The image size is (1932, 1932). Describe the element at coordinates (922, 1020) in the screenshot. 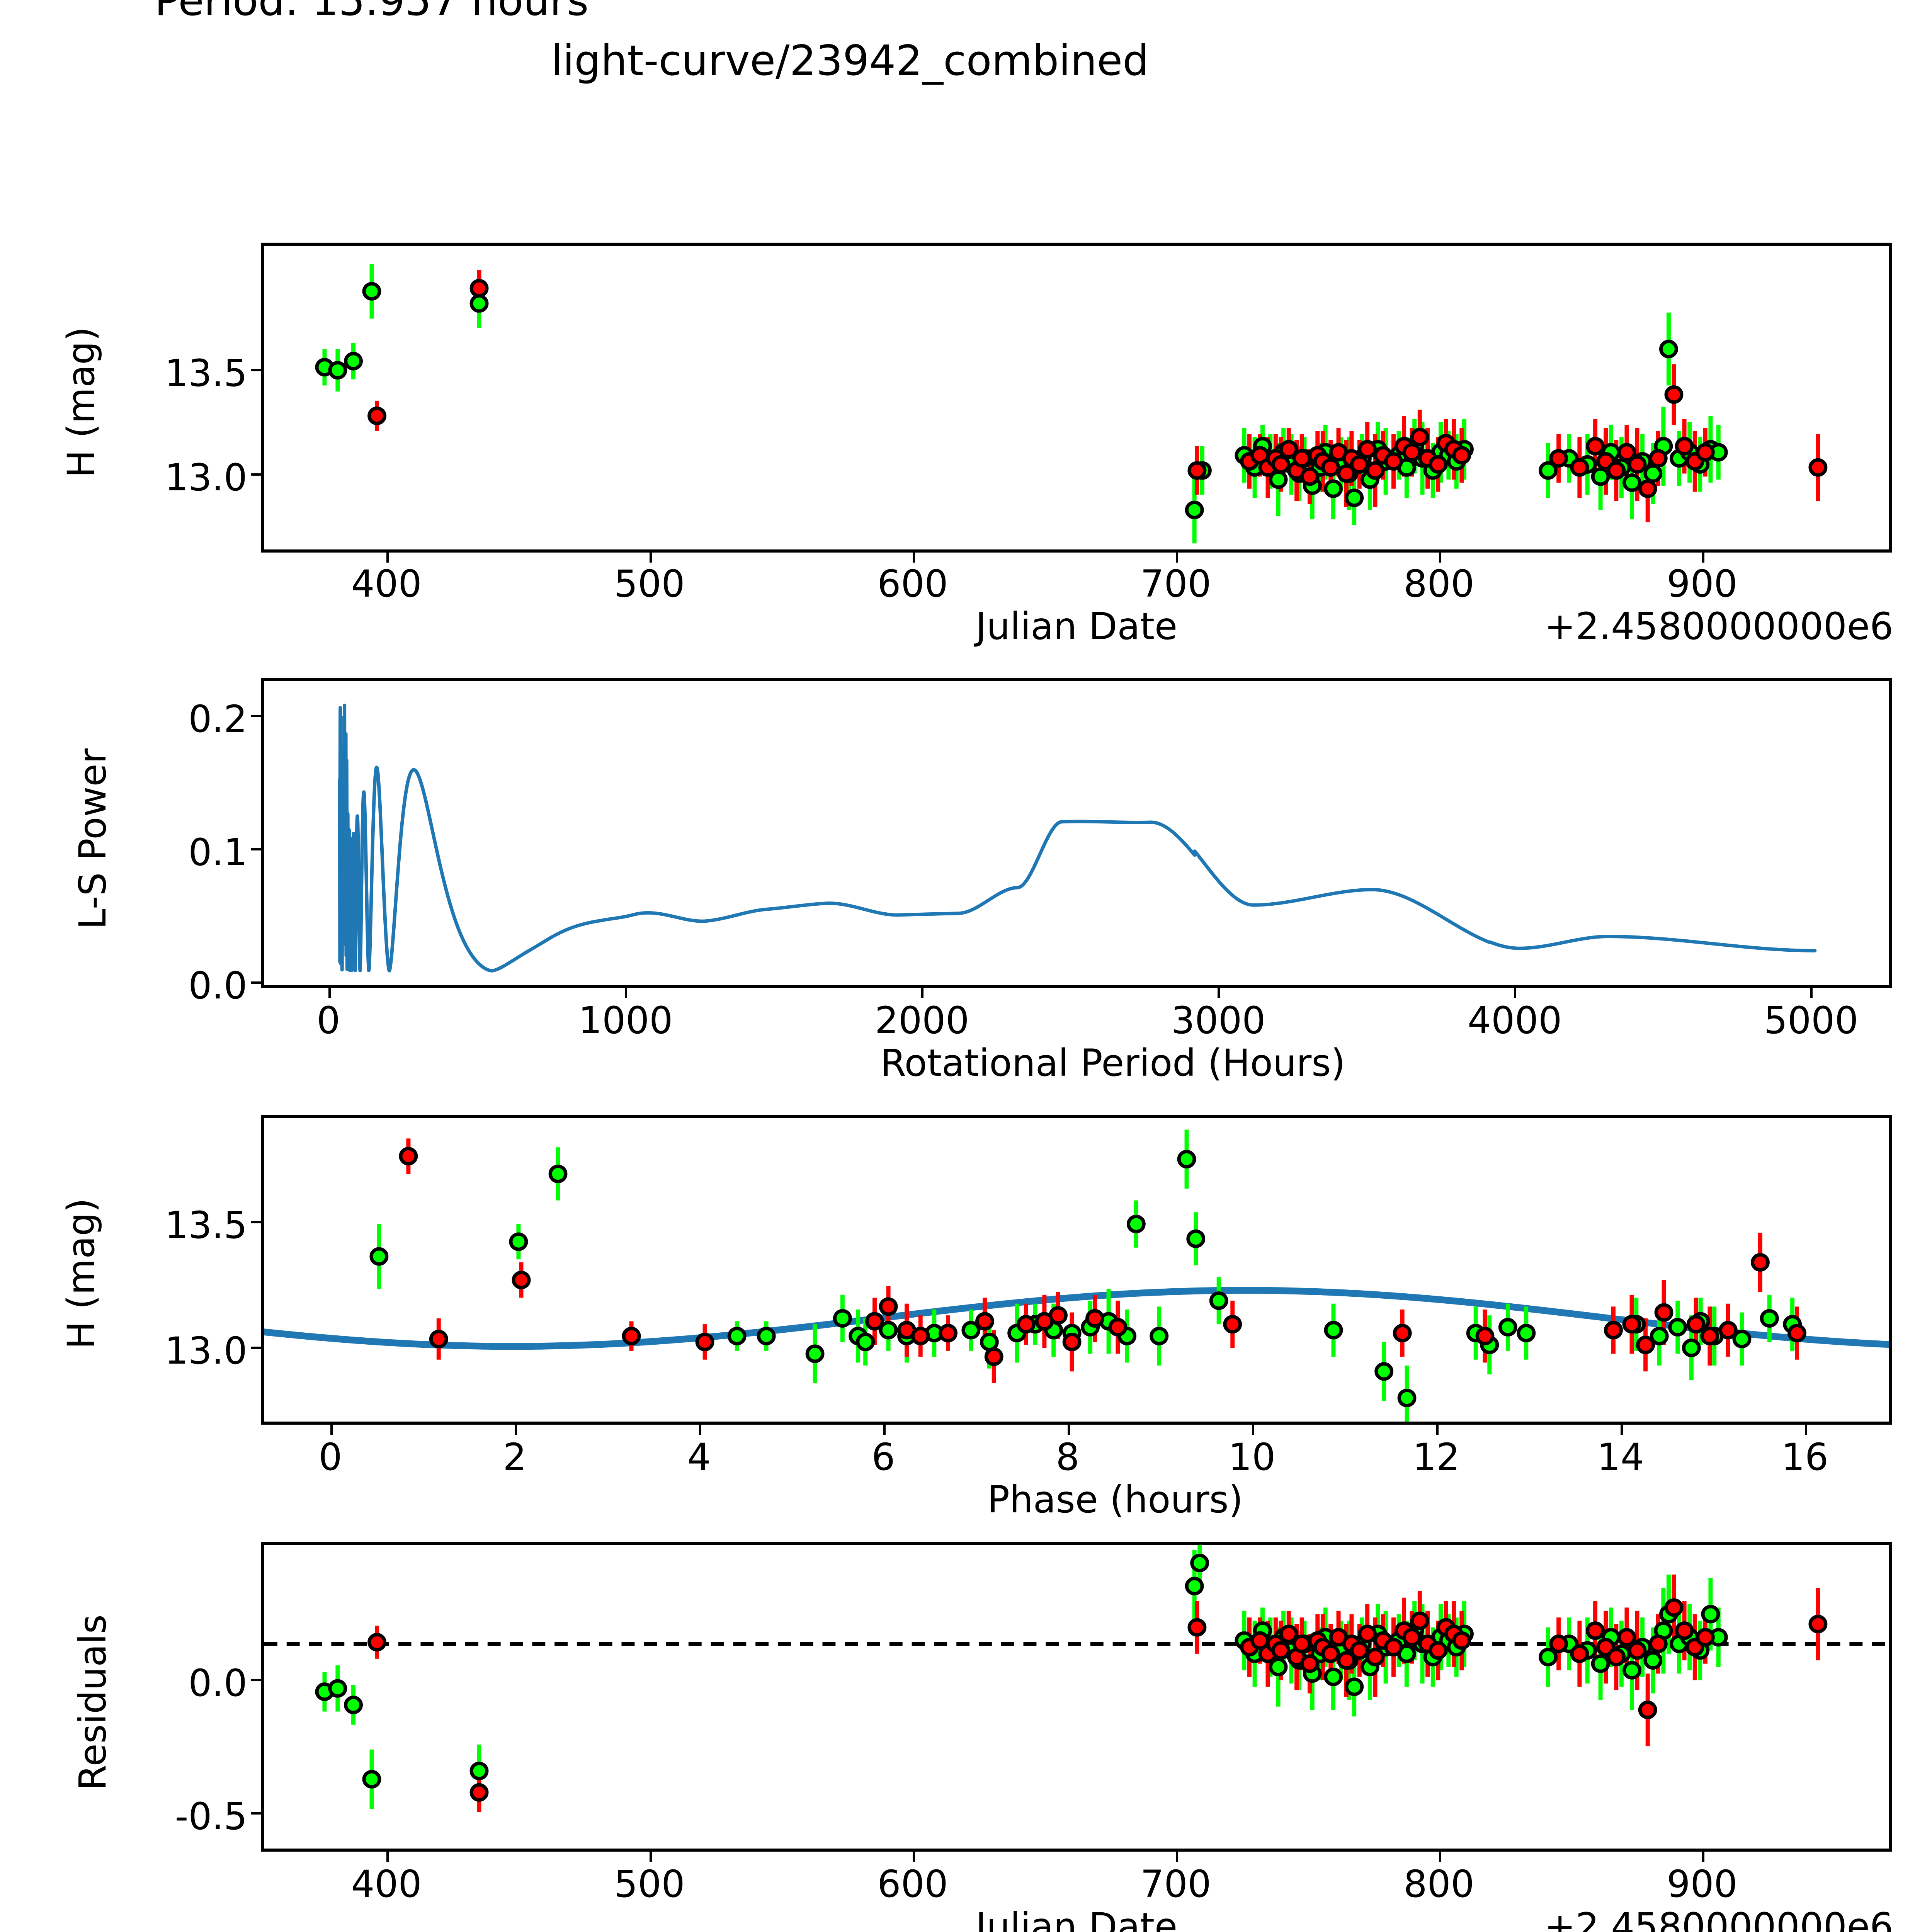

I see `periodogram-xtick-2: 2000` at that location.